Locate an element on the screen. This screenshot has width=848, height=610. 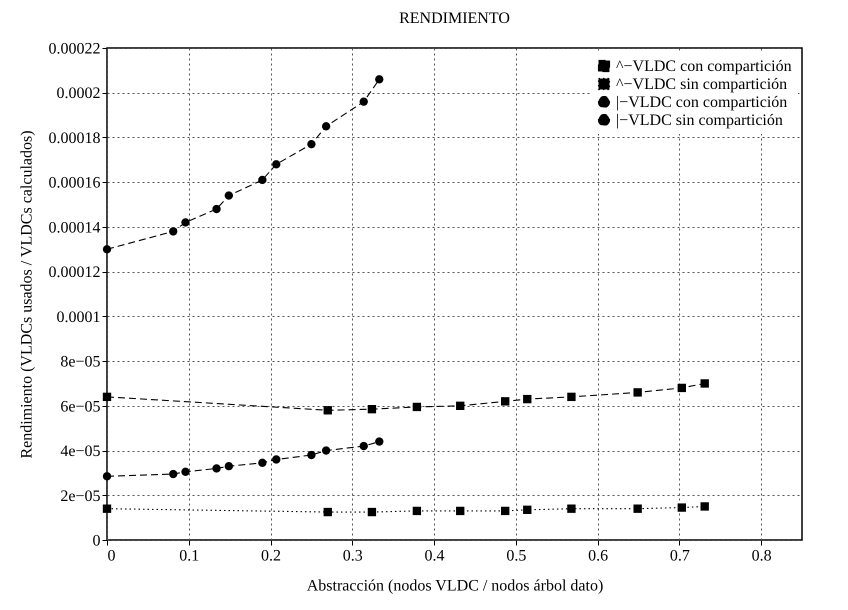
x-tick-label: 0.1 is located at coordinates (189, 556).